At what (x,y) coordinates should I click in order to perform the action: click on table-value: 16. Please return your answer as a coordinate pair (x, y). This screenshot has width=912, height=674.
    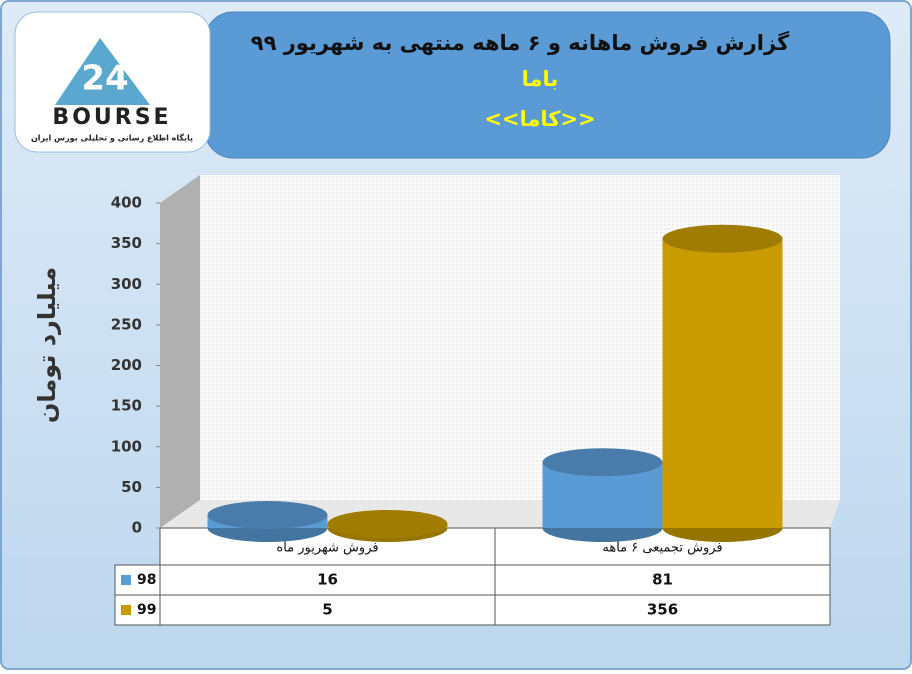
    Looking at the image, I should click on (327, 580).